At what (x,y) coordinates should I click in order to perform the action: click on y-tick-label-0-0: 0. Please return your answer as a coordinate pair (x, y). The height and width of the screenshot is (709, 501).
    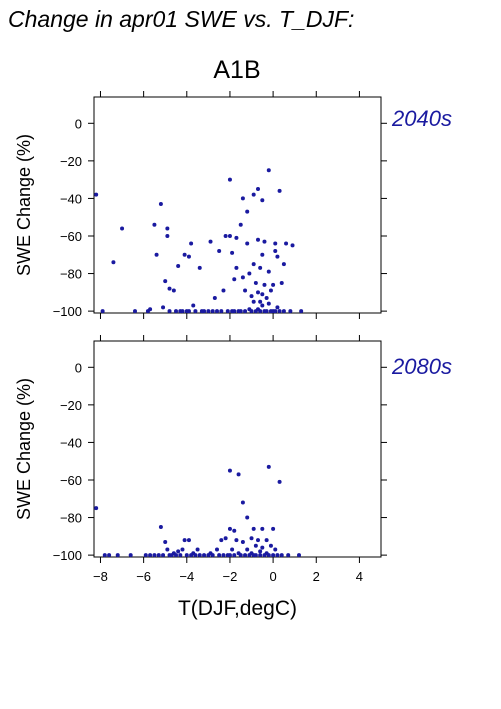
    Looking at the image, I should click on (78, 123).